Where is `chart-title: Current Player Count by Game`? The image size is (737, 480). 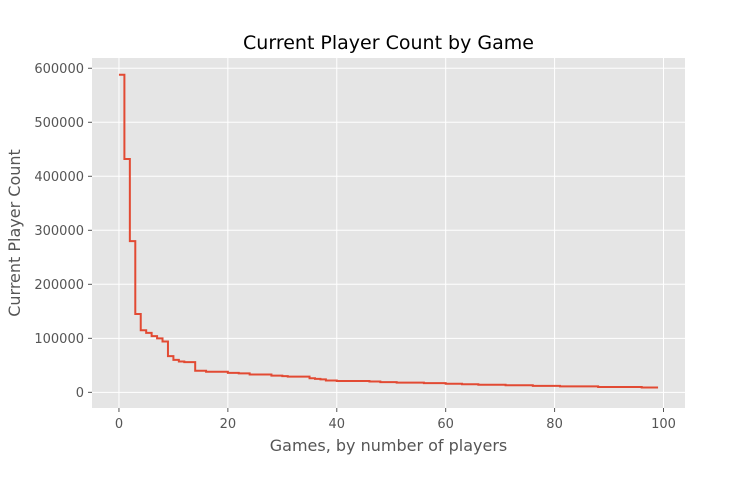 chart-title: Current Player Count by Game is located at coordinates (388, 43).